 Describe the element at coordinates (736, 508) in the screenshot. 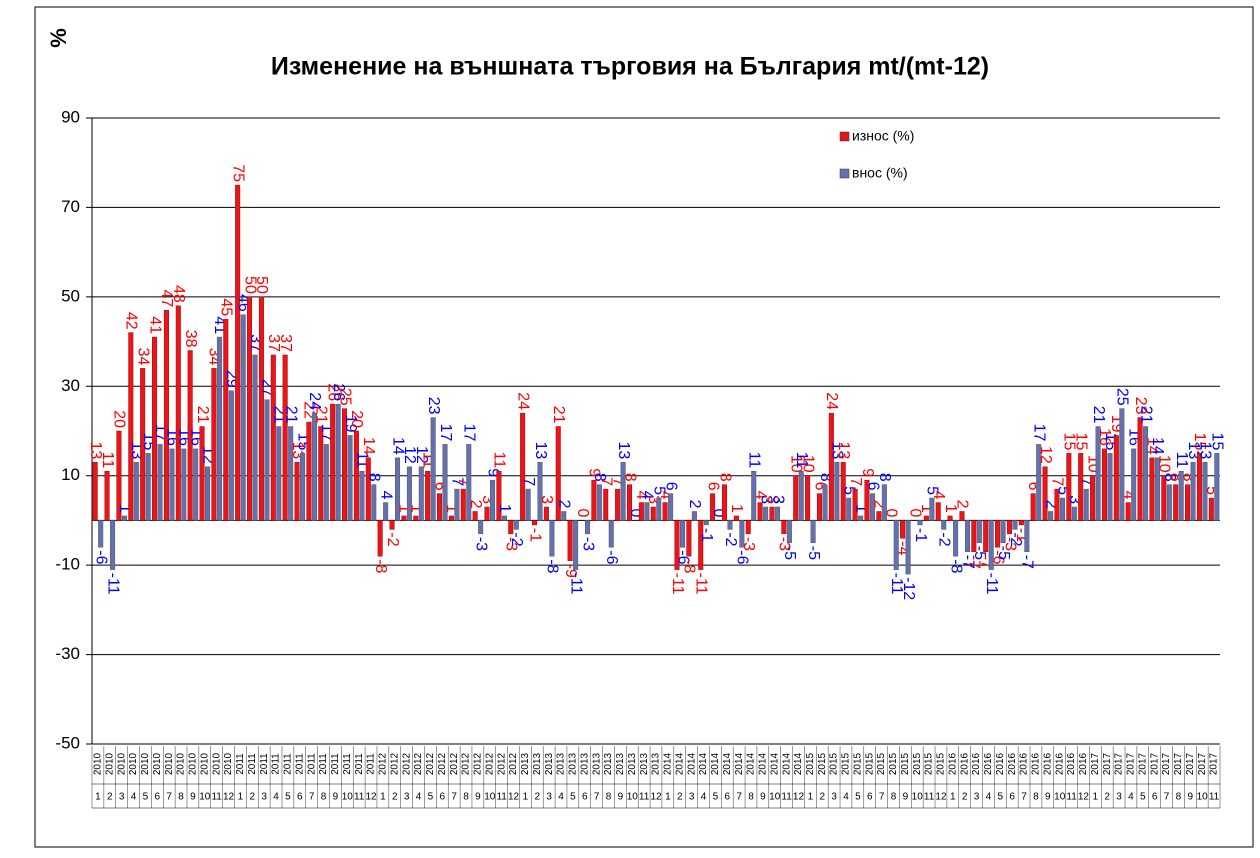

I see `data-label: 1` at that location.